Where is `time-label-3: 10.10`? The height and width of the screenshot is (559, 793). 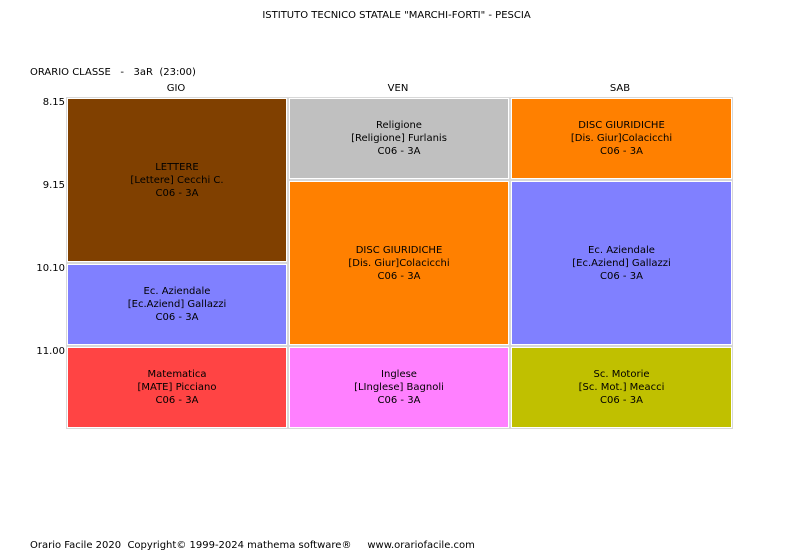
time-label-3: 10.10 is located at coordinates (50, 268).